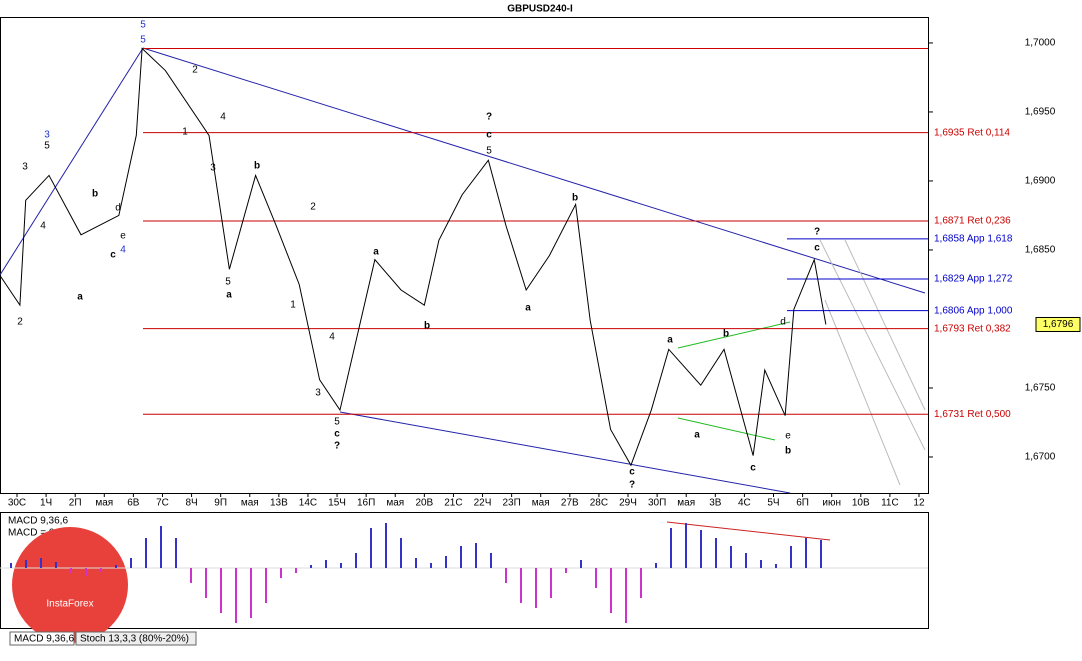 Image resolution: width=1082 pixels, height=661 pixels. I want to click on x-tick-label: 6В, so click(133, 503).